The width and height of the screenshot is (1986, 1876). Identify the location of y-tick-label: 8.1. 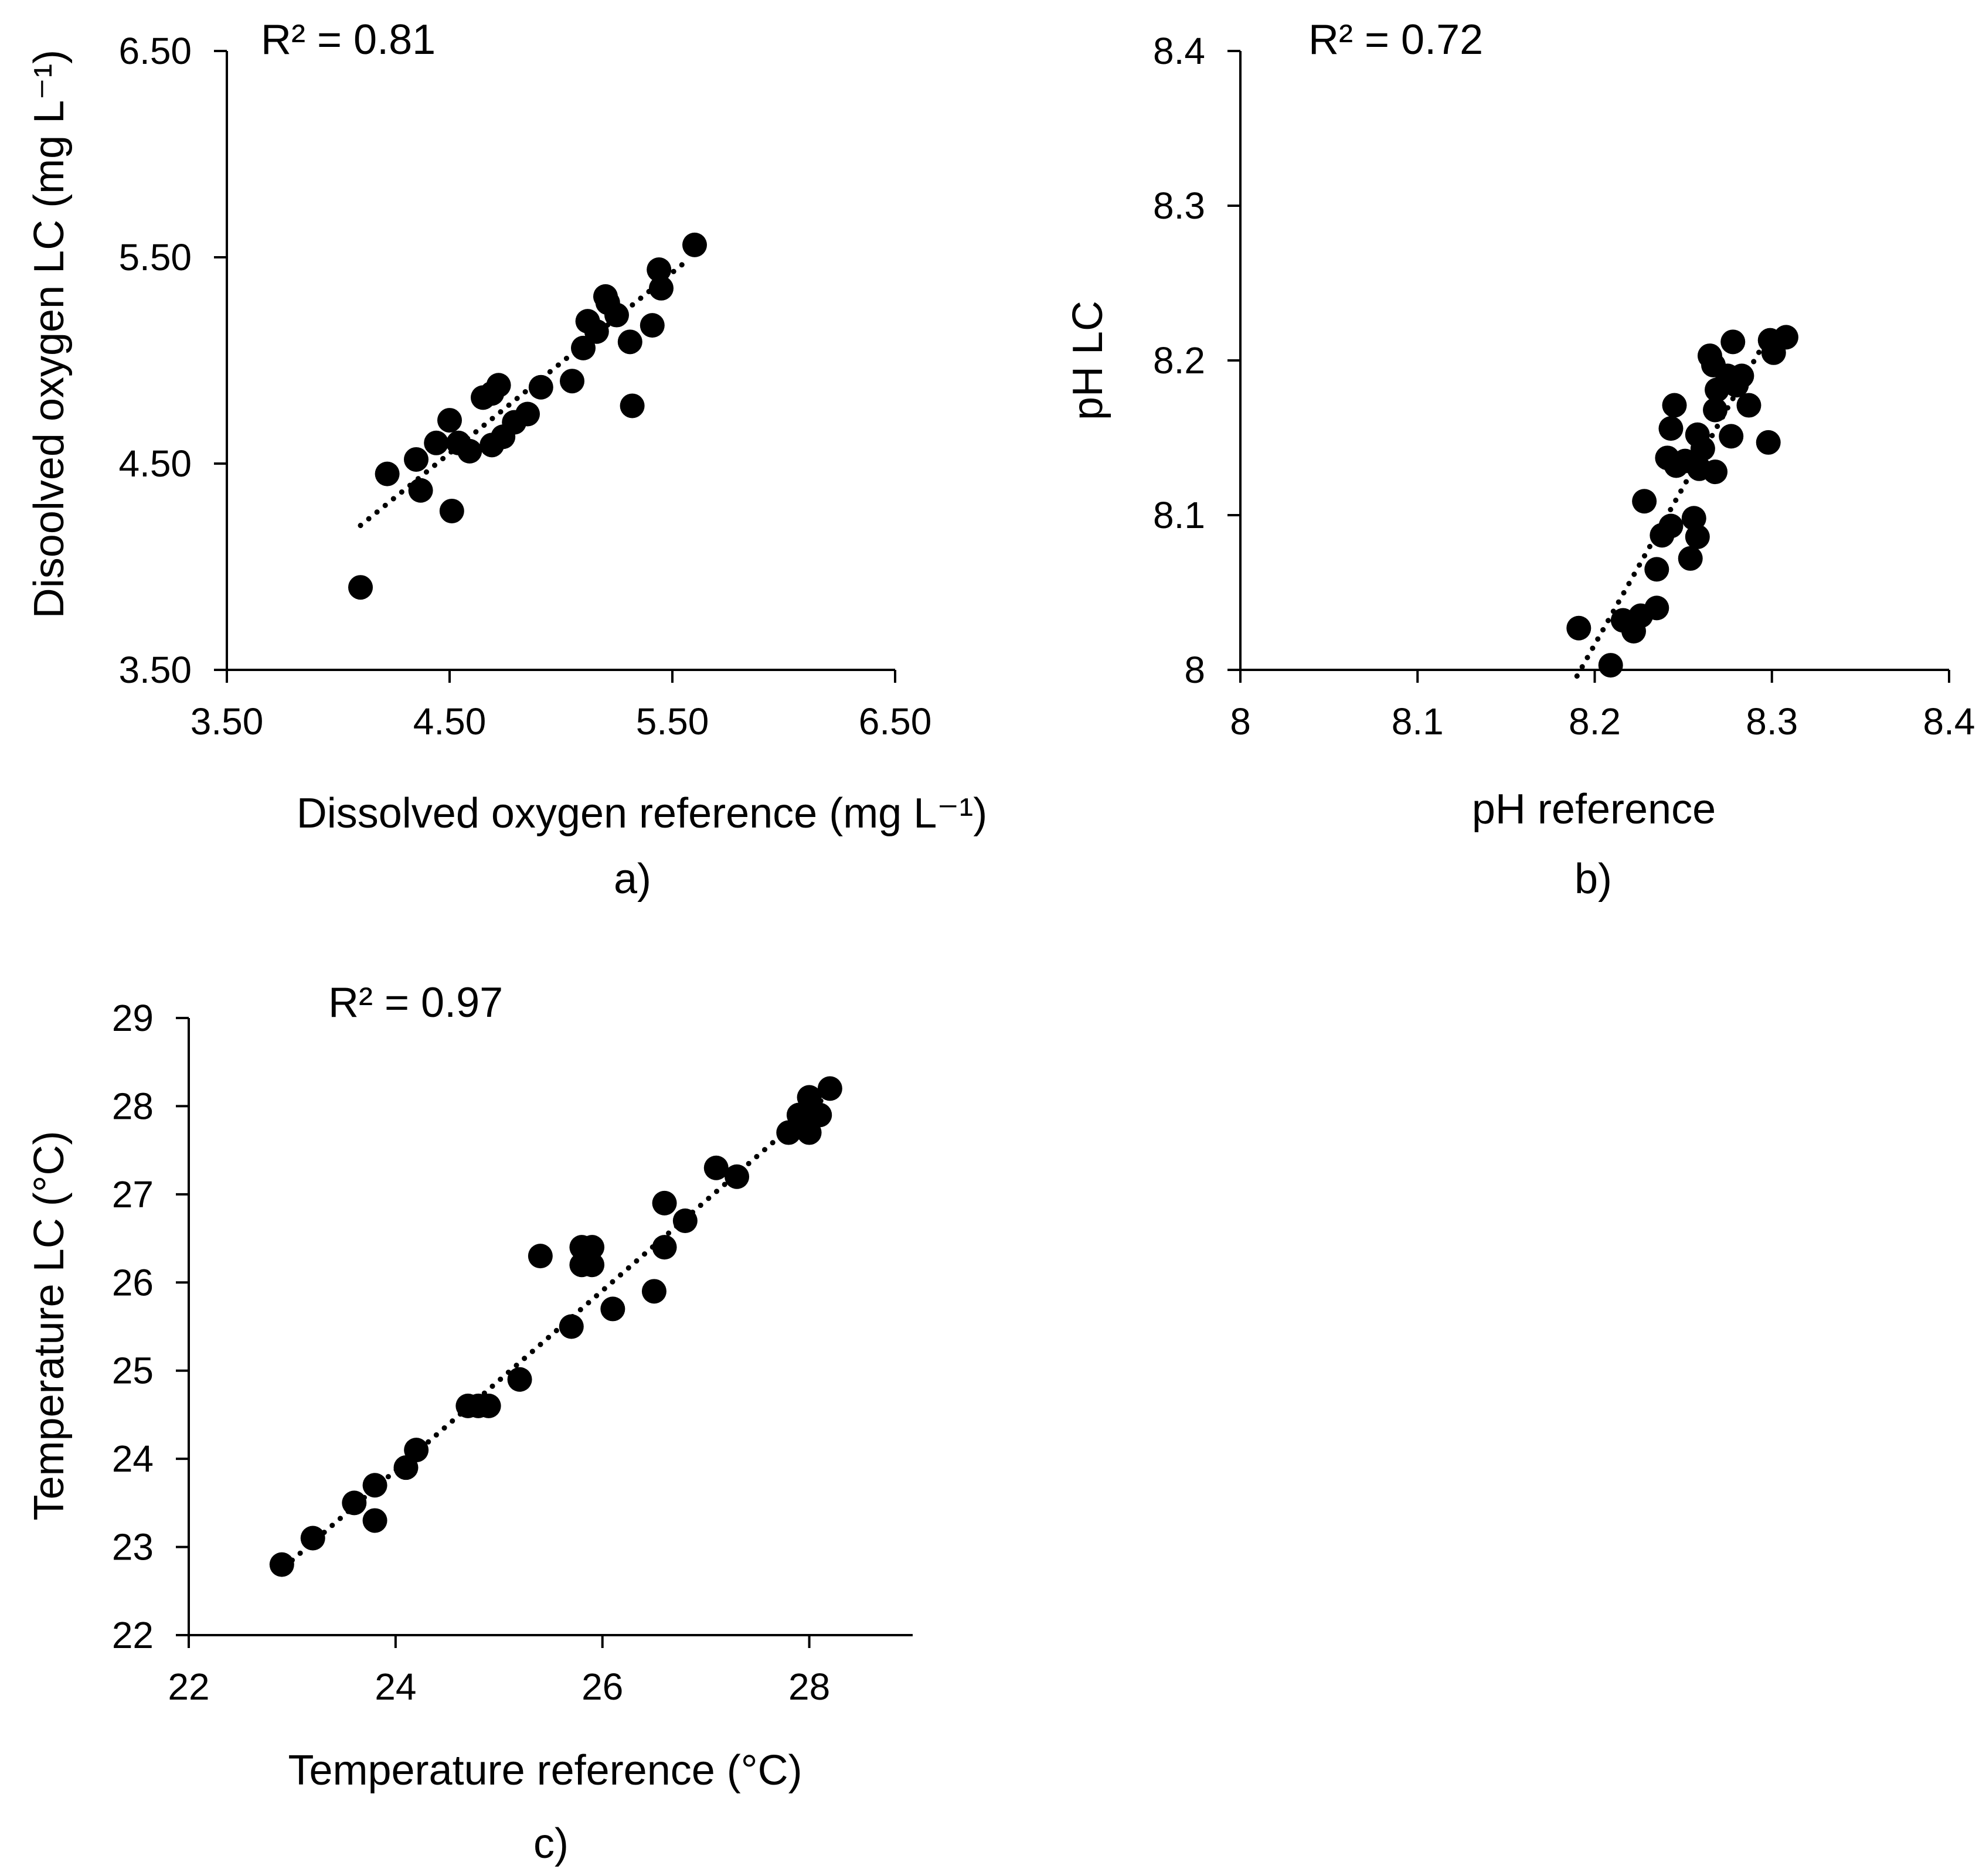
(1179, 515).